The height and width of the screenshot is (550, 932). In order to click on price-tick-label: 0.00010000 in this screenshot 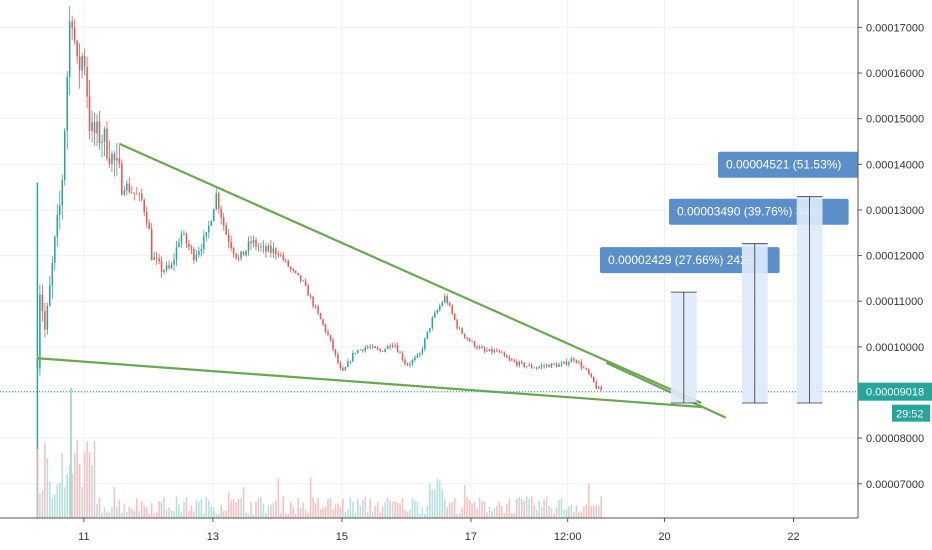, I will do `click(895, 348)`.